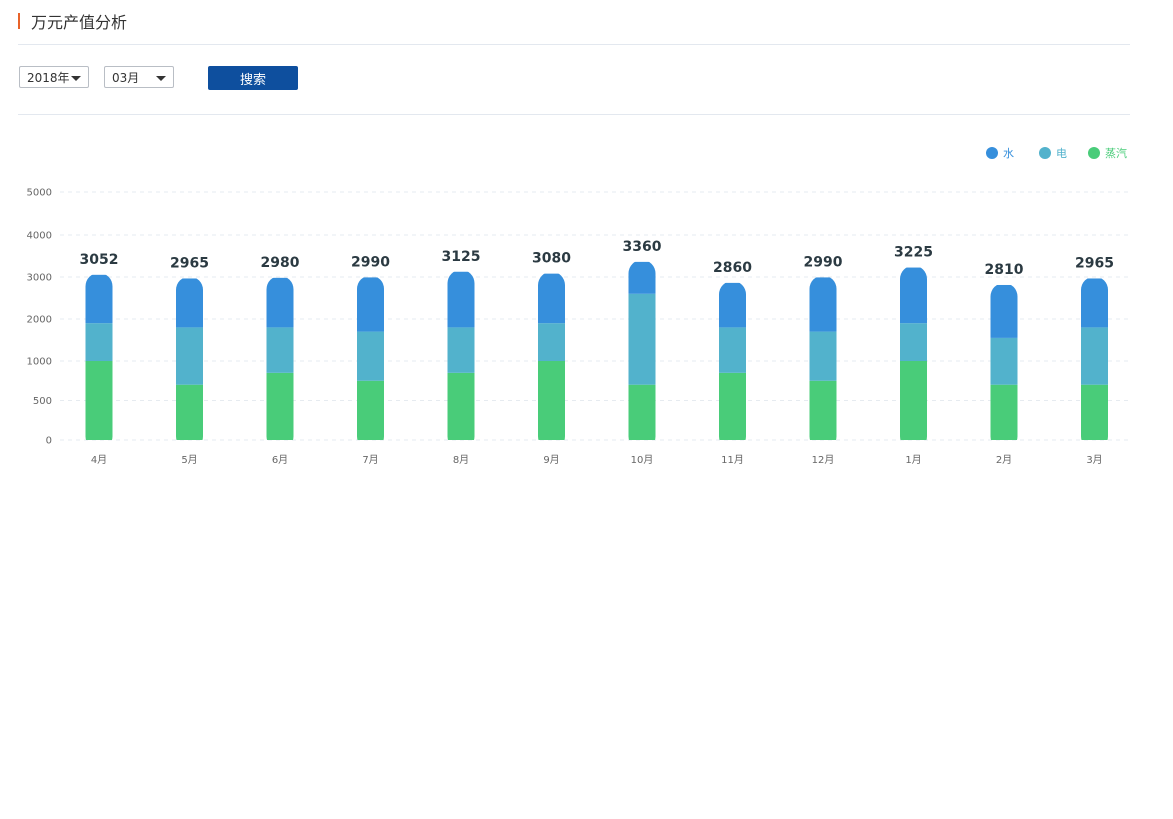 This screenshot has width=1173, height=819. I want to click on y-tick-label: 2000, so click(39, 320).